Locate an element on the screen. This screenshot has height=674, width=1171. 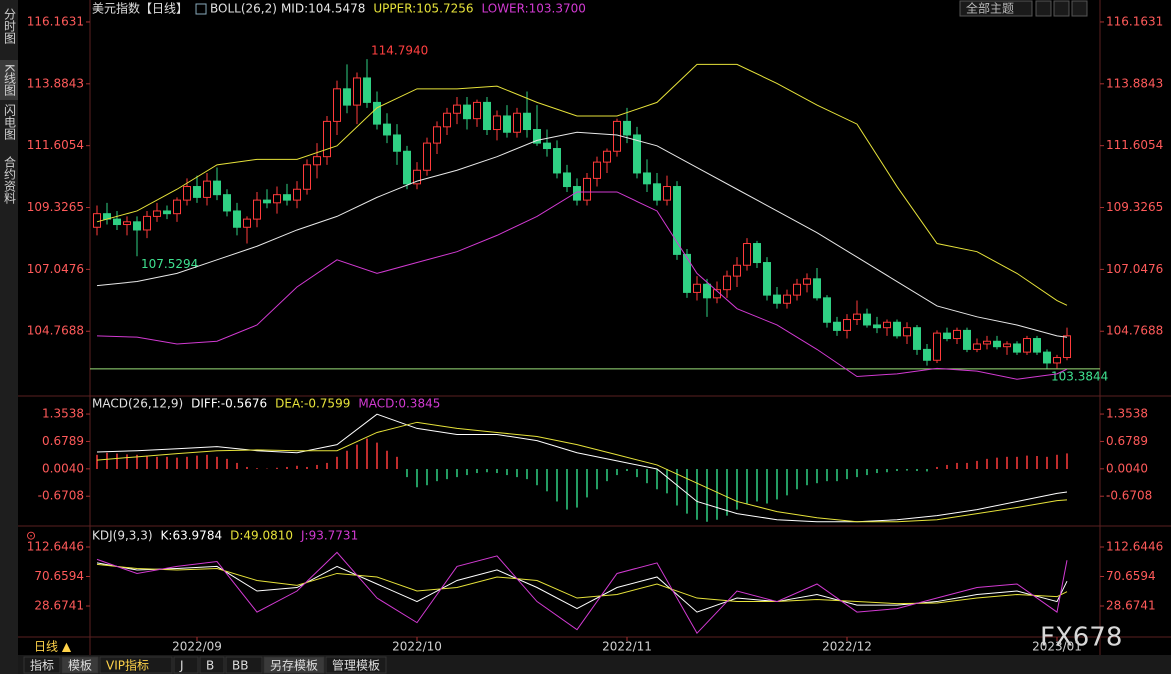
series-line is located at coordinates (582, 584).